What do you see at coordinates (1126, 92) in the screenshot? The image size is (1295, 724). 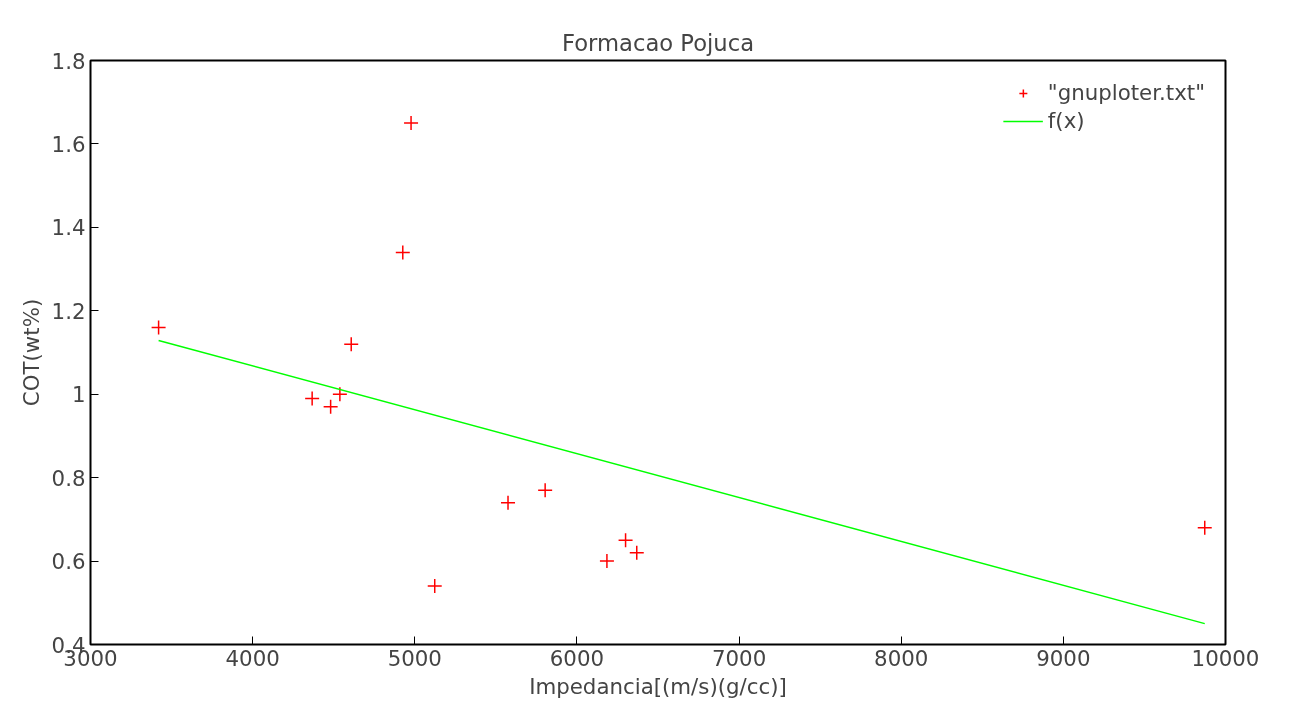 I see `legend-label: "gnuploter.txt"` at bounding box center [1126, 92].